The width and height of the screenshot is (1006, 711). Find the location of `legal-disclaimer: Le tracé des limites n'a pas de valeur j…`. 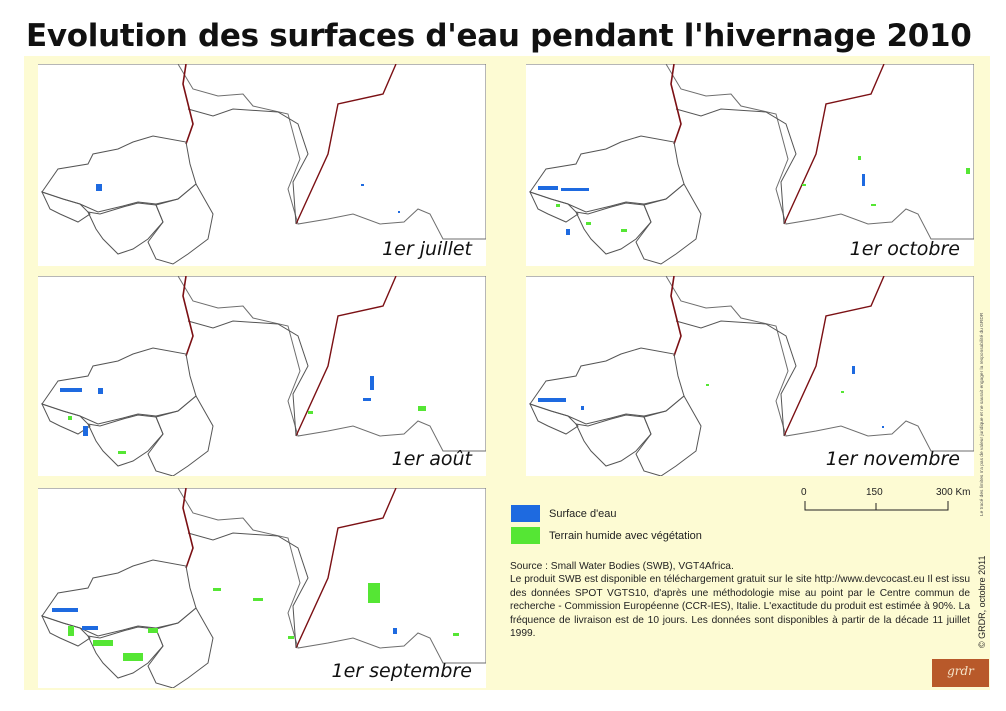

legal-disclaimer: Le tracé des limites n'a pas de valeur j… is located at coordinates (982, 414).